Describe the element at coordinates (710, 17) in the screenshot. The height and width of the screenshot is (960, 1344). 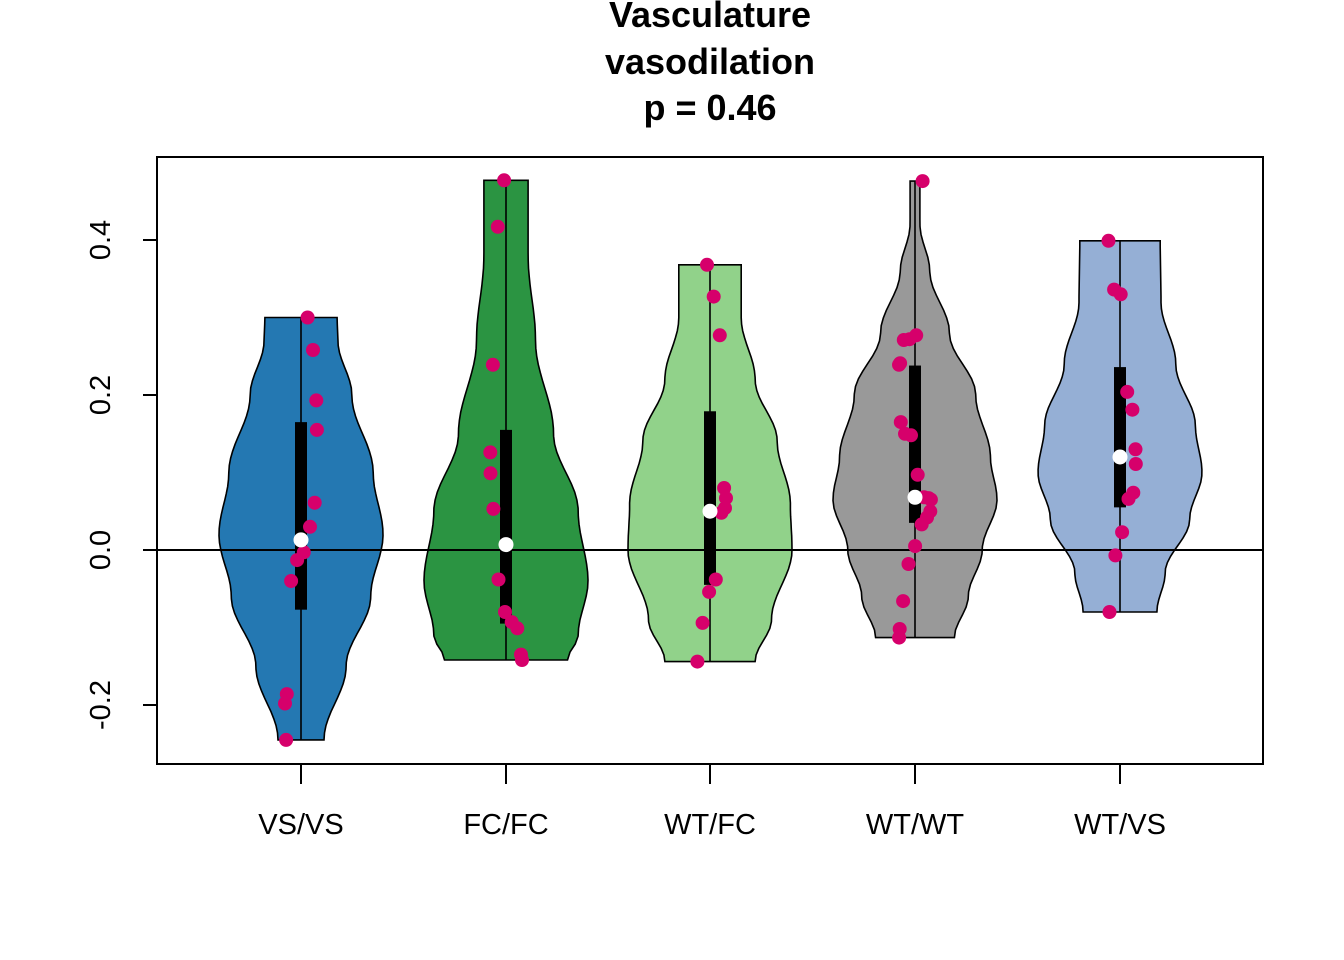
I see `chart-title-line-1: Vasculature` at that location.